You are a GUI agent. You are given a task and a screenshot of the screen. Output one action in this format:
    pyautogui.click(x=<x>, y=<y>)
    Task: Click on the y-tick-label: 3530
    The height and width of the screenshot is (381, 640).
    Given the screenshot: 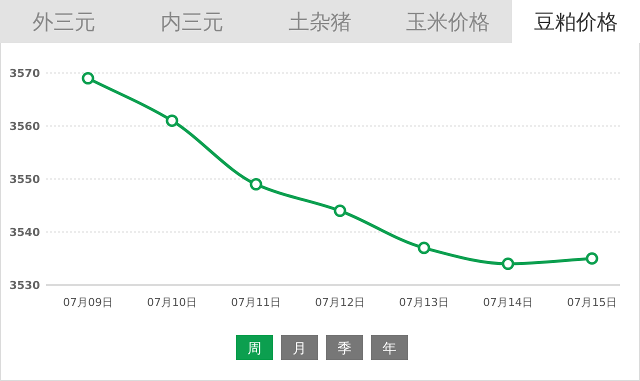 What is the action you would take?
    pyautogui.click(x=24, y=285)
    